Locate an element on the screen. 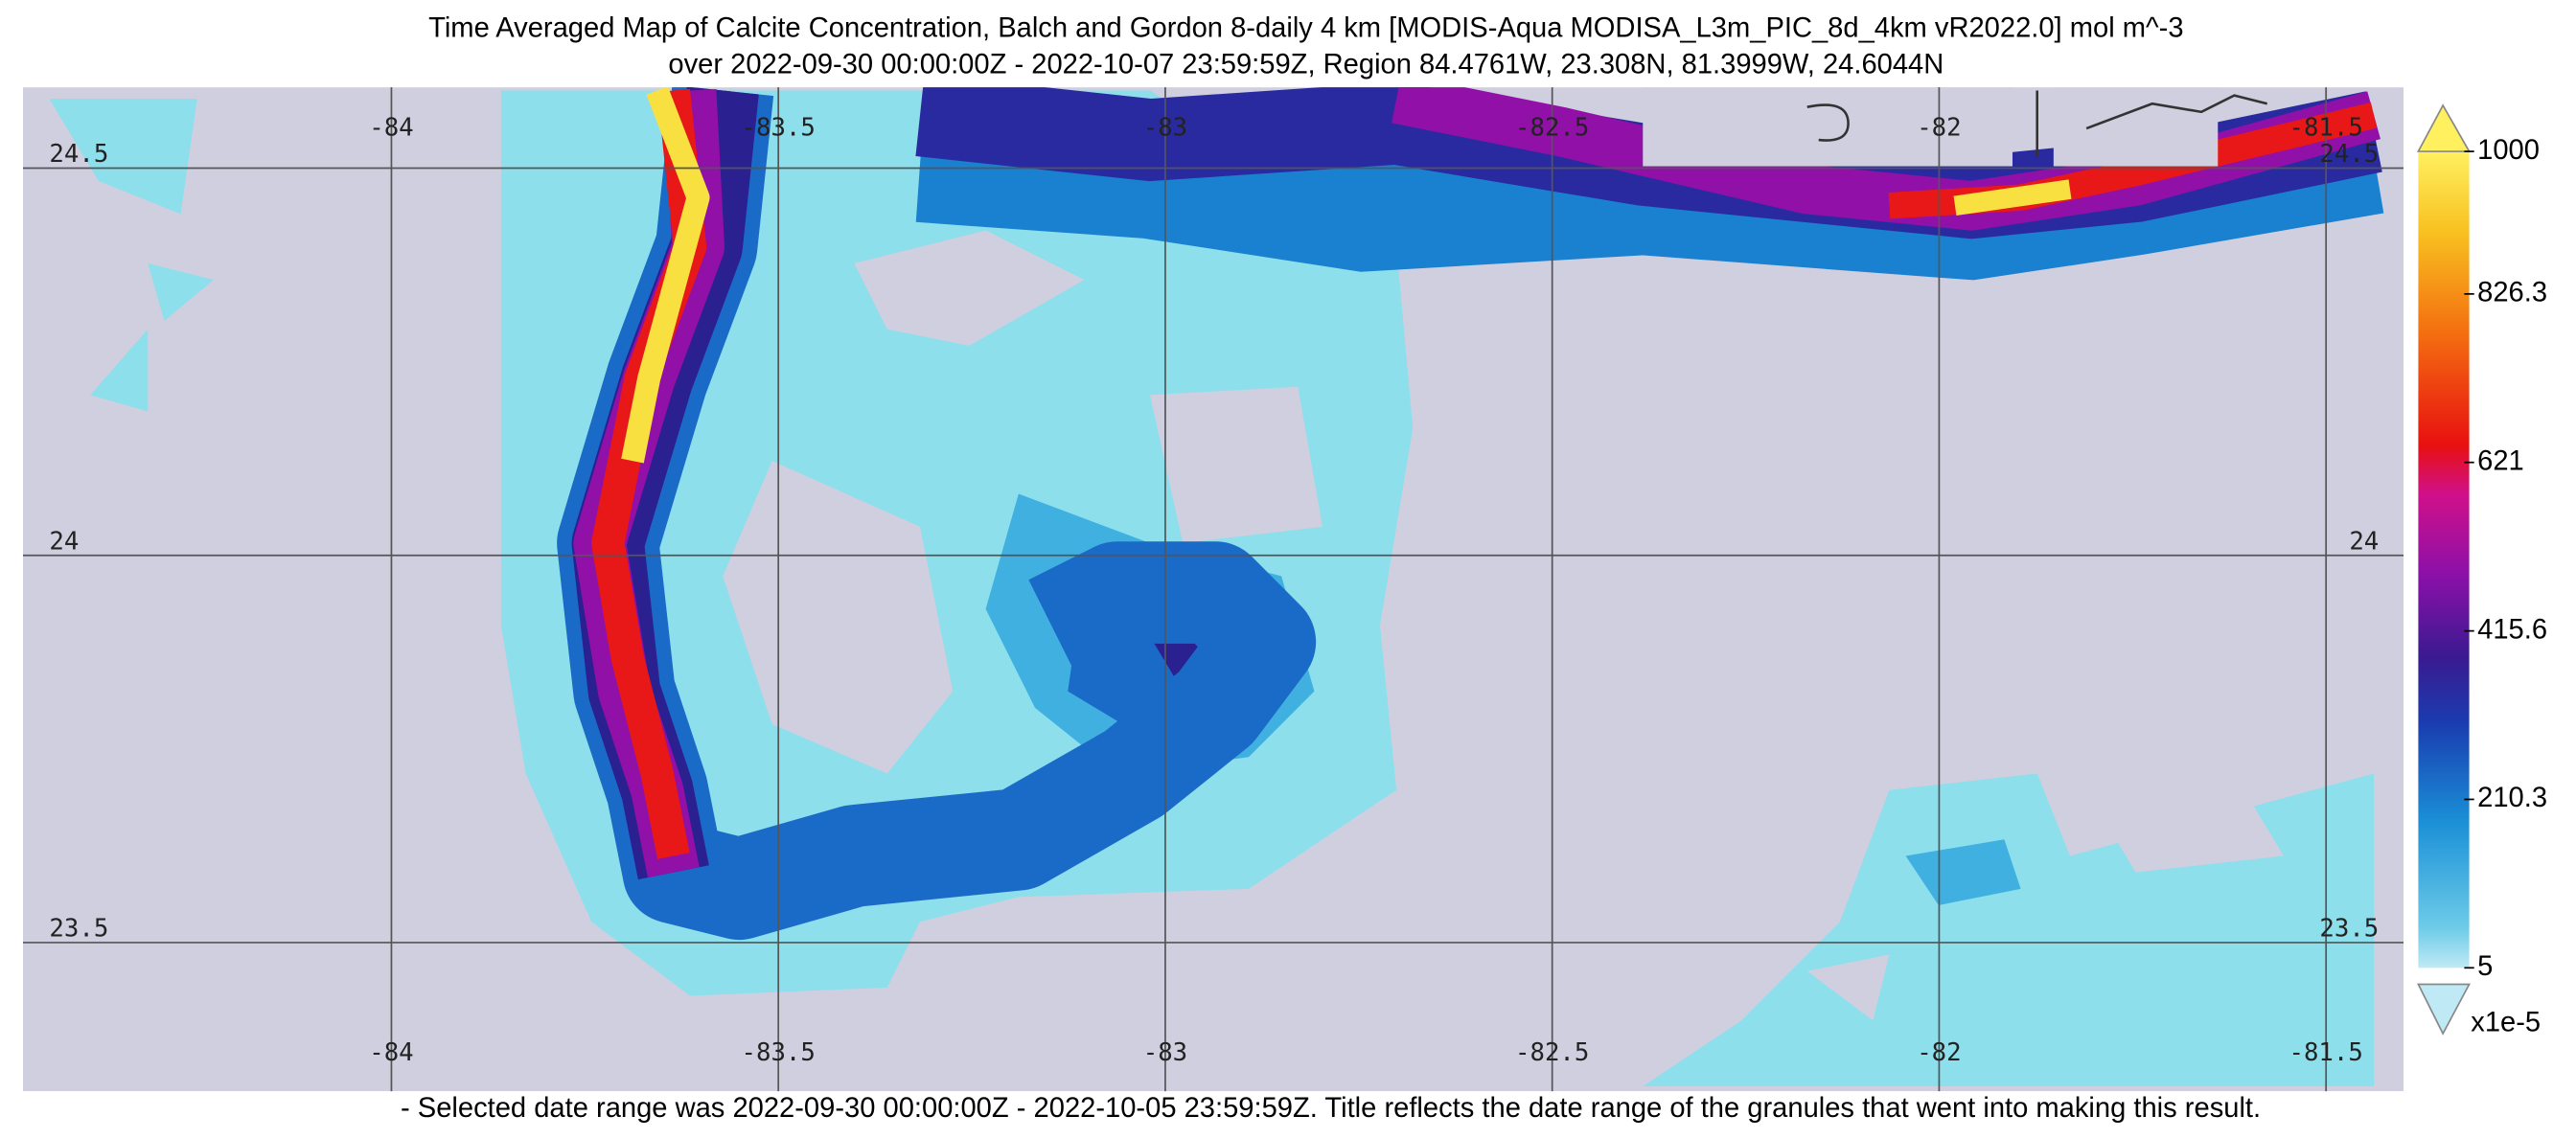  colorbar is located at coordinates (2444, 559).